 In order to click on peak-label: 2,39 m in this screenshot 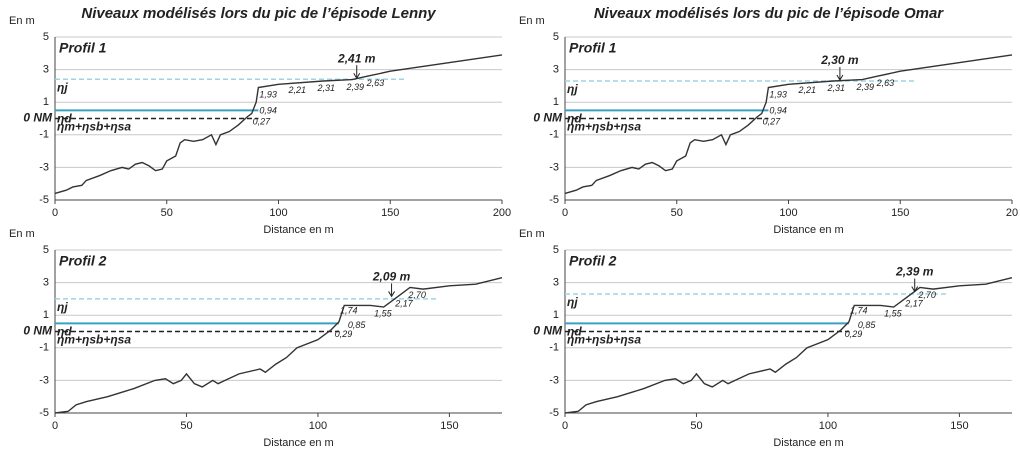, I will do `click(914, 272)`.